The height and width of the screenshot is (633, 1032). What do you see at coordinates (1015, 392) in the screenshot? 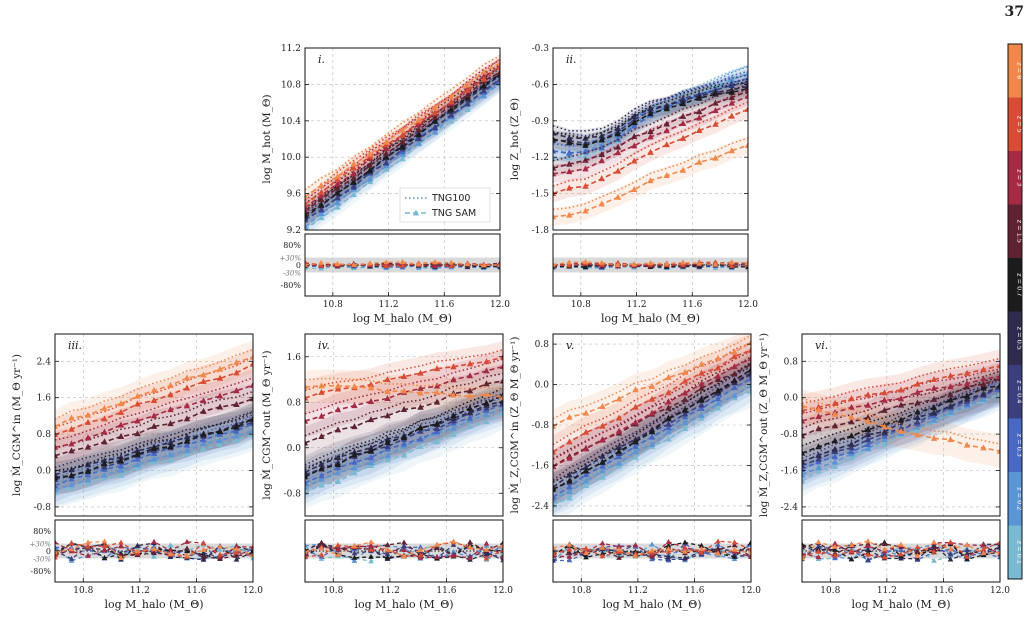
I see `colorbar-segment` at bounding box center [1015, 392].